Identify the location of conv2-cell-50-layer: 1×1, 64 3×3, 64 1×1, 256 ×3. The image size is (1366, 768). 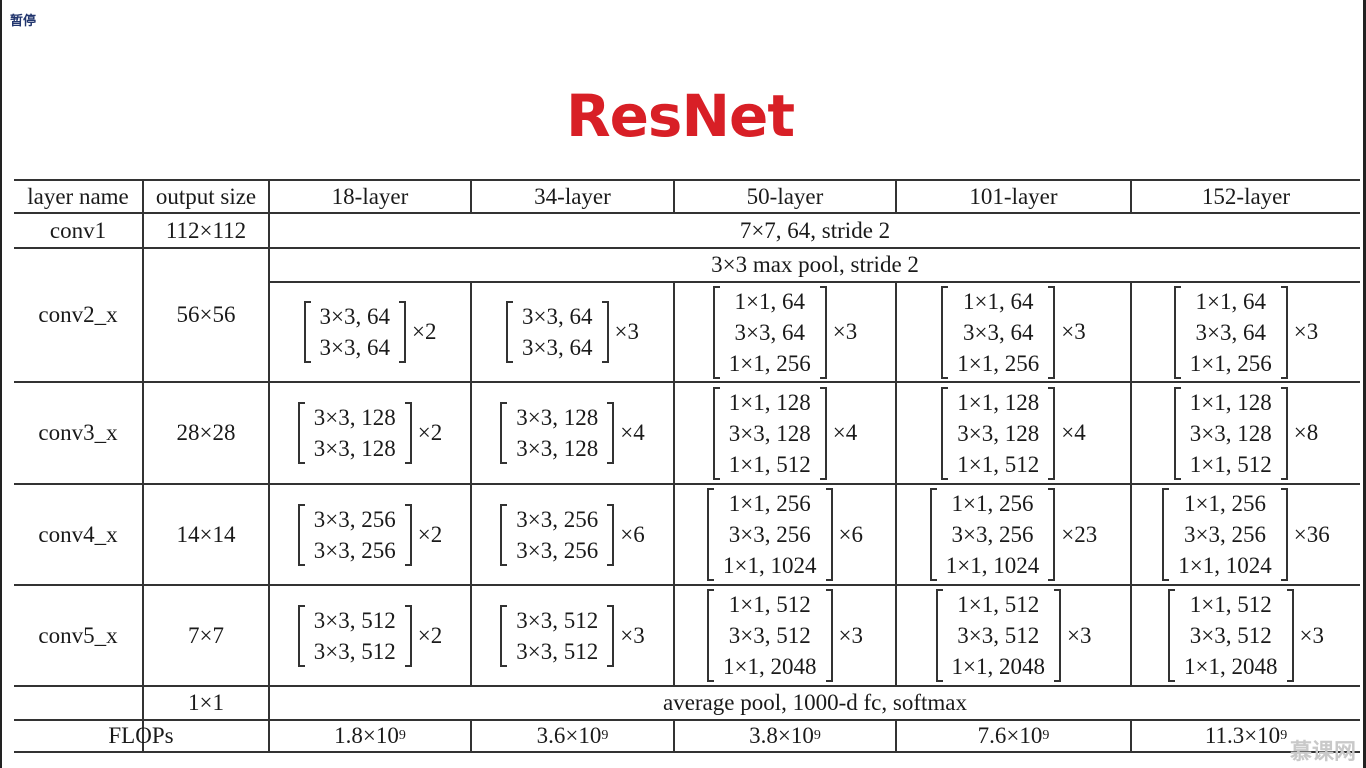
(785, 332).